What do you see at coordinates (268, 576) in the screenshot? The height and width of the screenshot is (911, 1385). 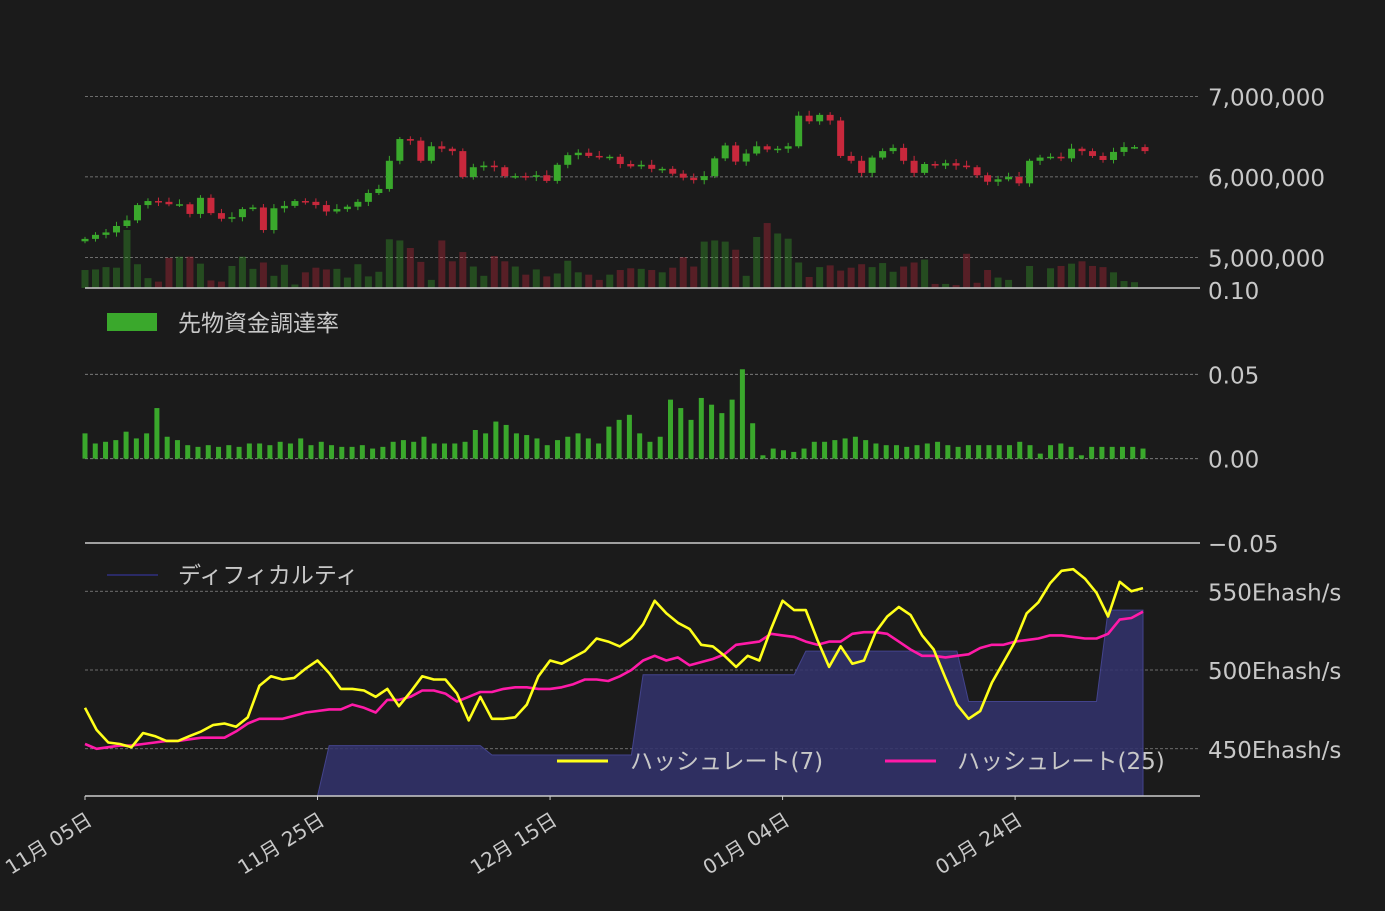 I see `difficulty-legend-label: ディフィカルティ` at bounding box center [268, 576].